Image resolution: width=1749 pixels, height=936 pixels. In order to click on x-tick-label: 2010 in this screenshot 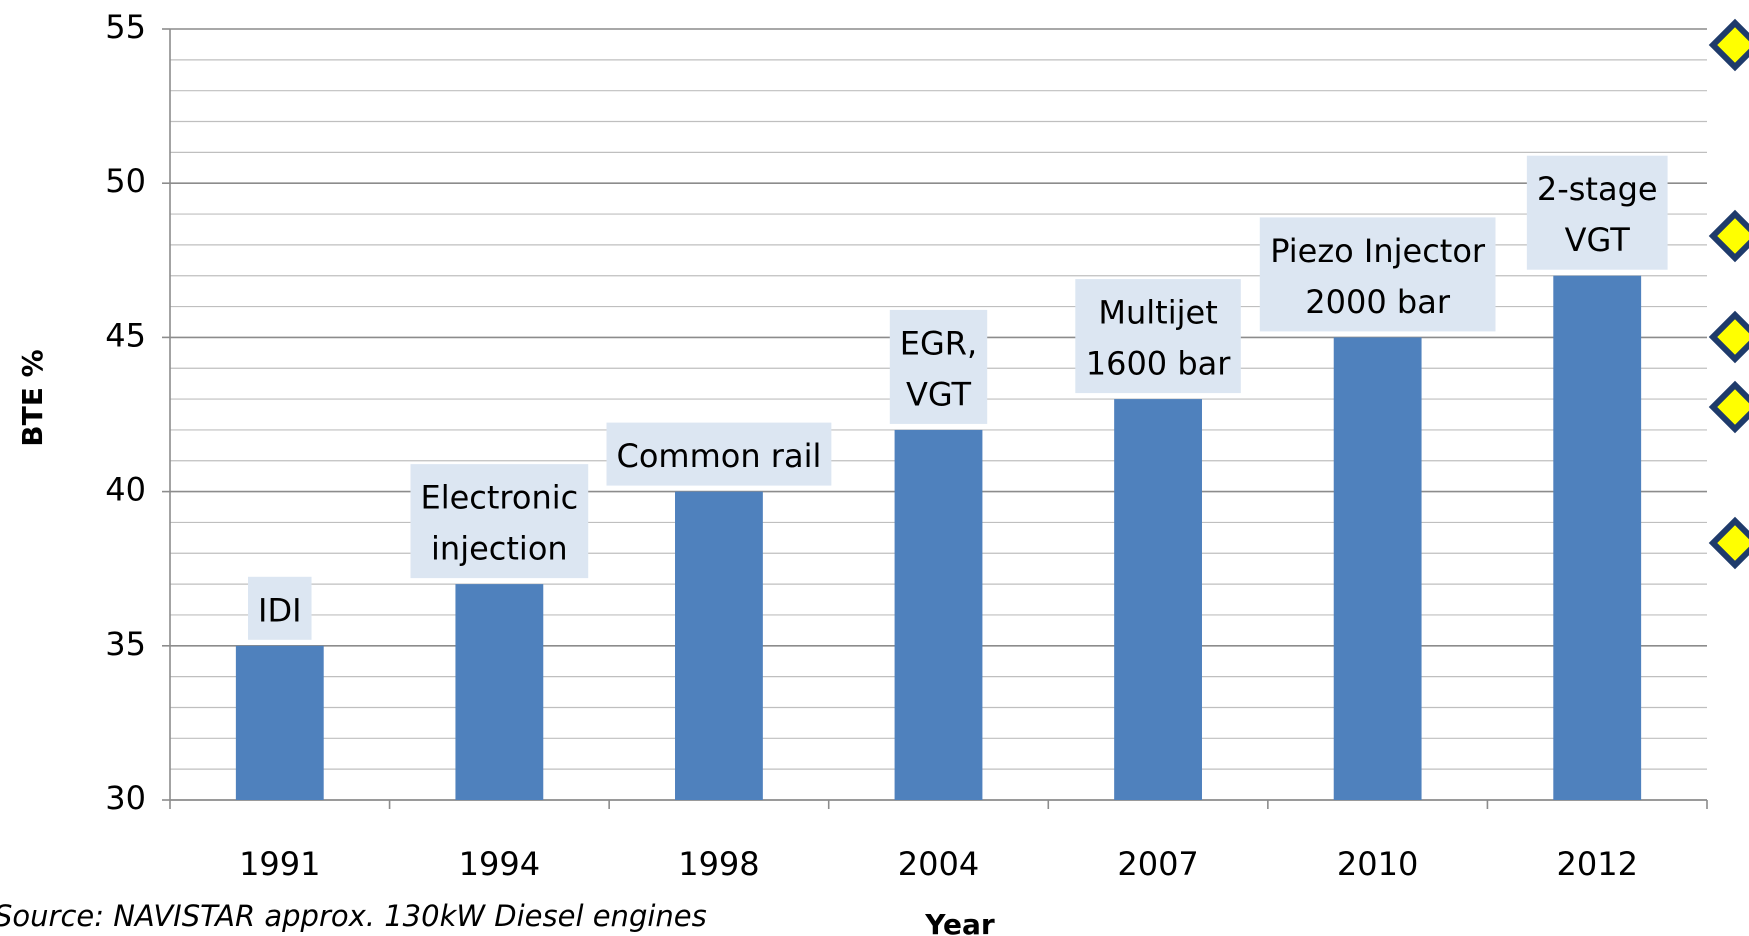, I will do `click(1377, 864)`.